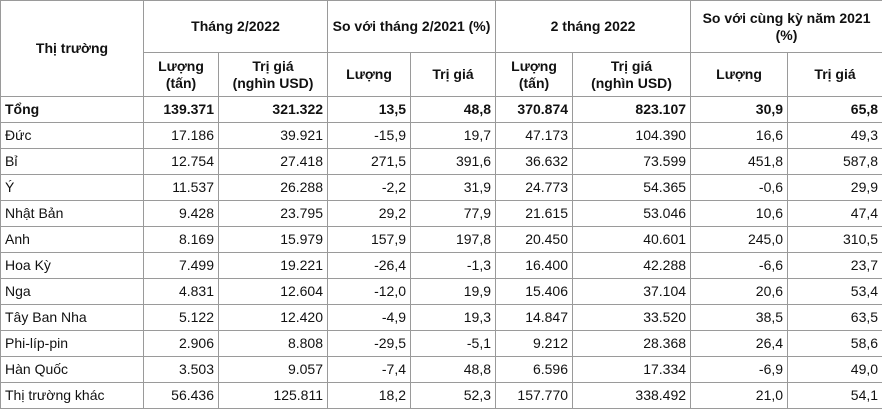 This screenshot has height=414, width=882. I want to click on value-cell: 37.104, so click(632, 291).